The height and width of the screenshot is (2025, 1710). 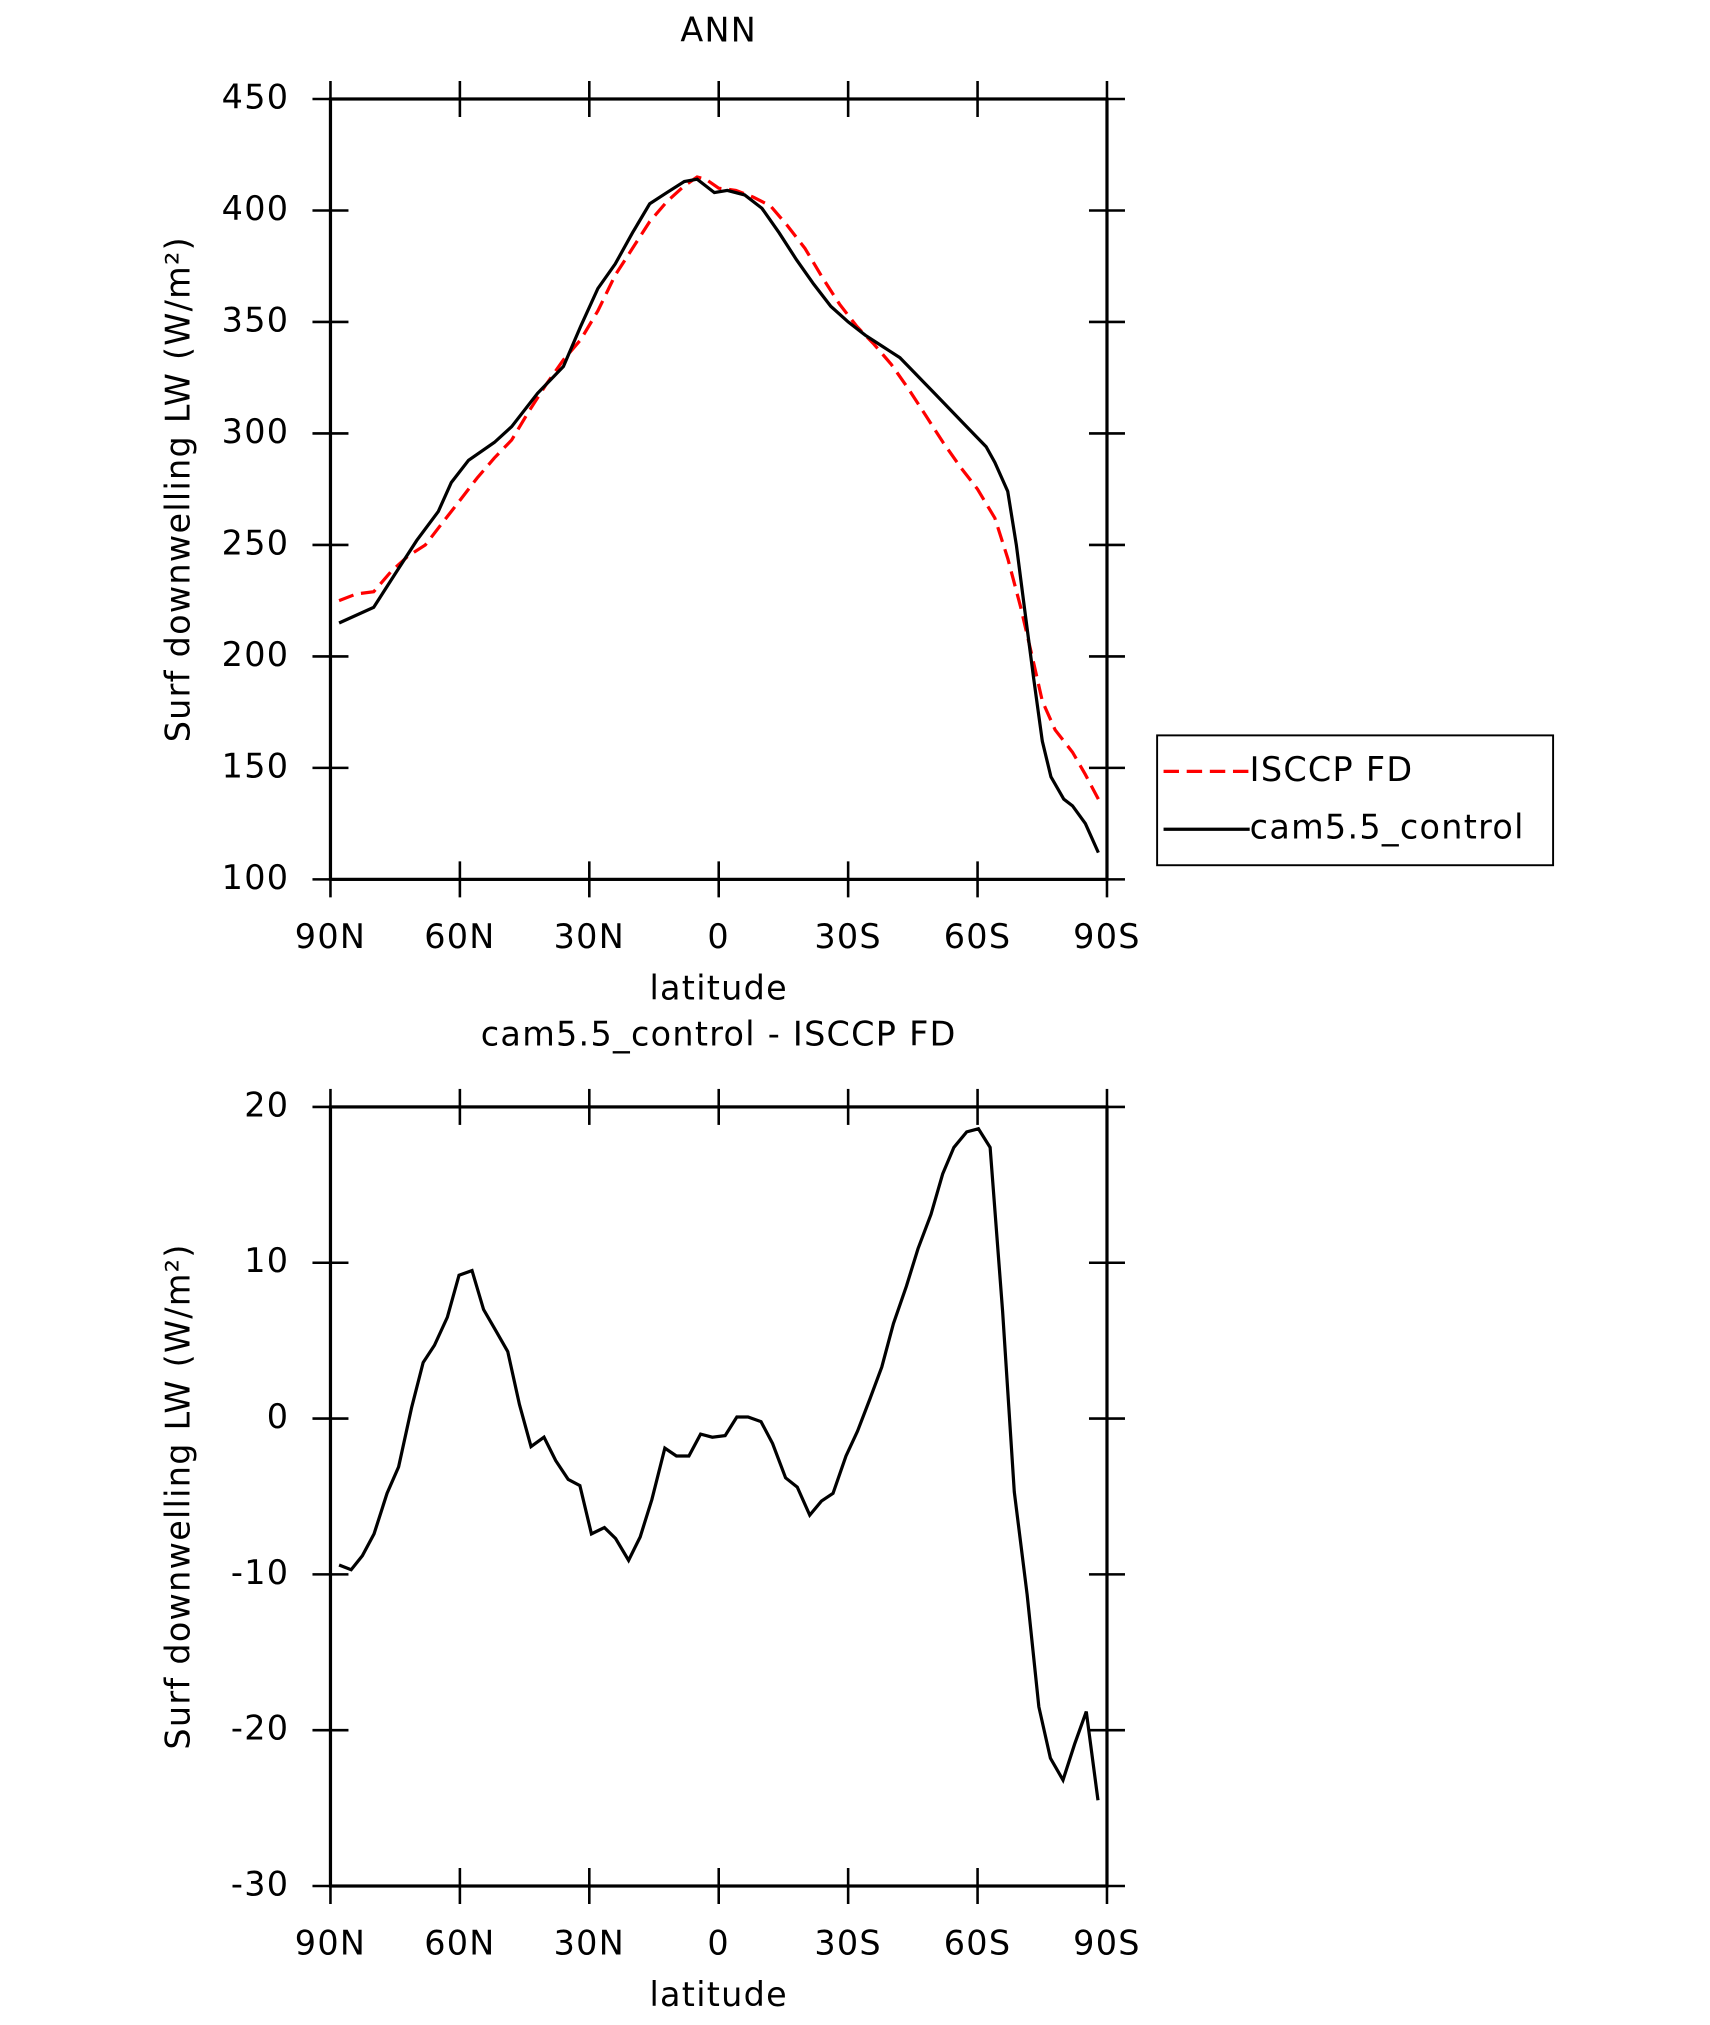 I want to click on y-tick-label: -20, so click(x=260, y=1728).